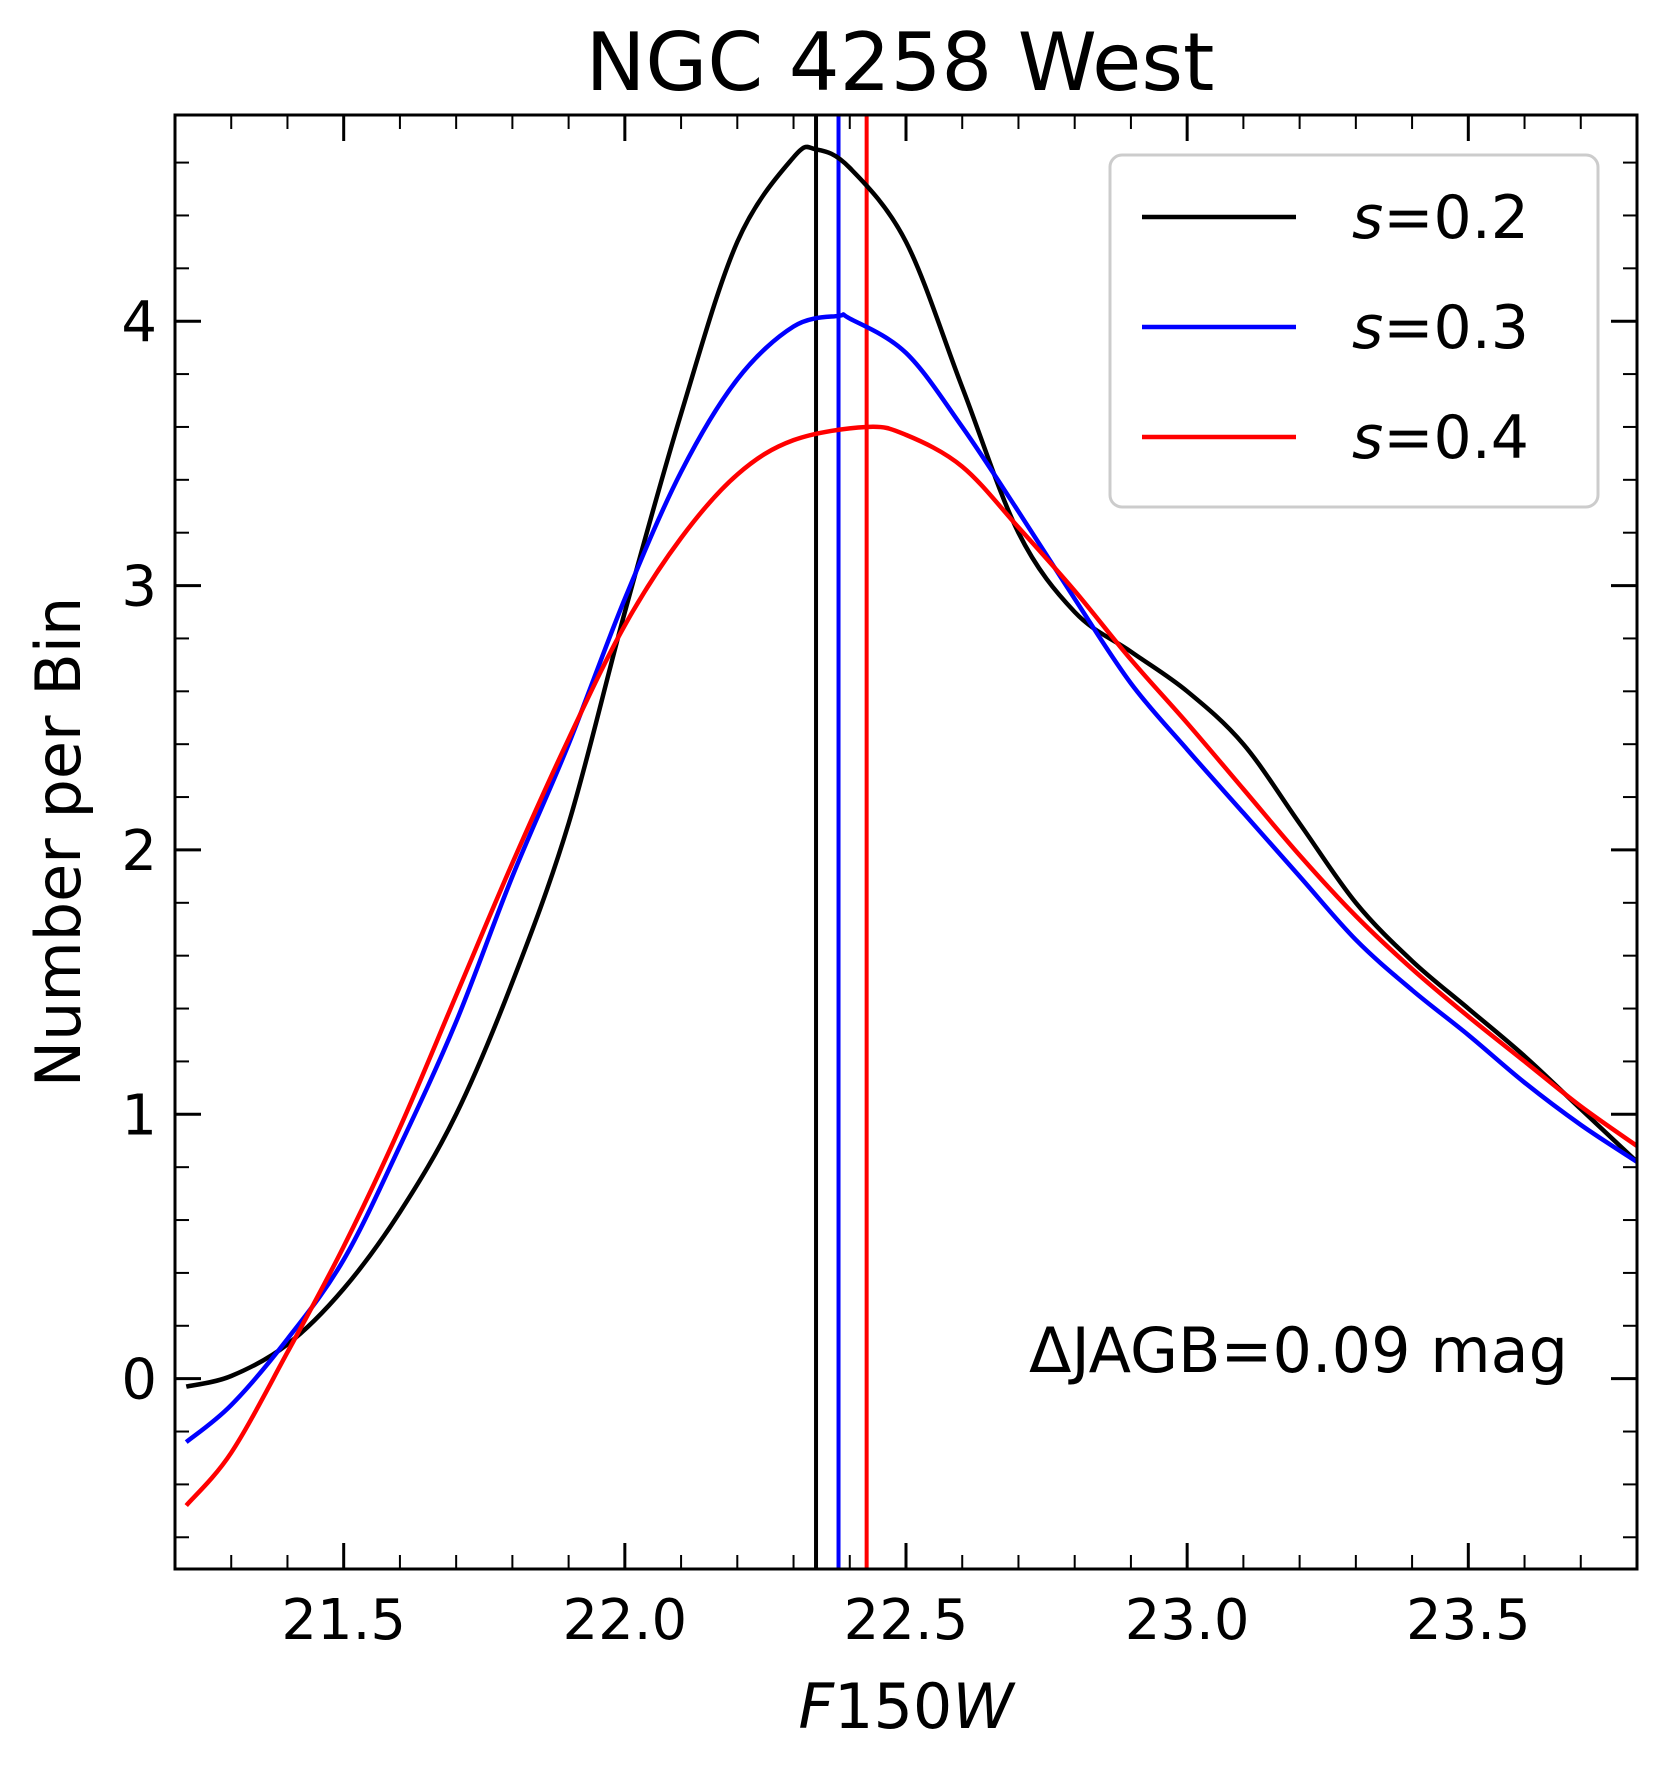  Describe the element at coordinates (58, 842) in the screenshot. I see `y-axis-label: Number per Bin` at that location.